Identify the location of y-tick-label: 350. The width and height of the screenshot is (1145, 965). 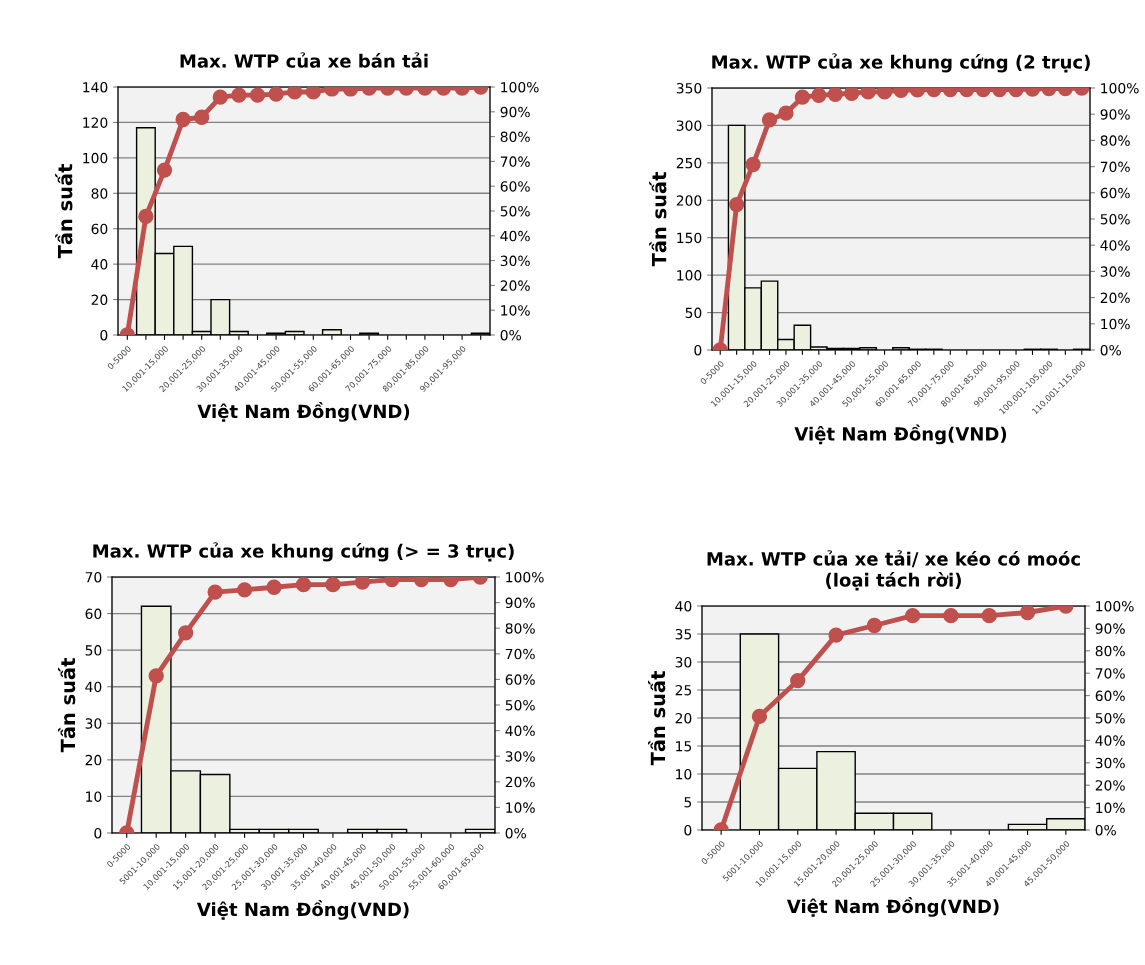
(689, 88).